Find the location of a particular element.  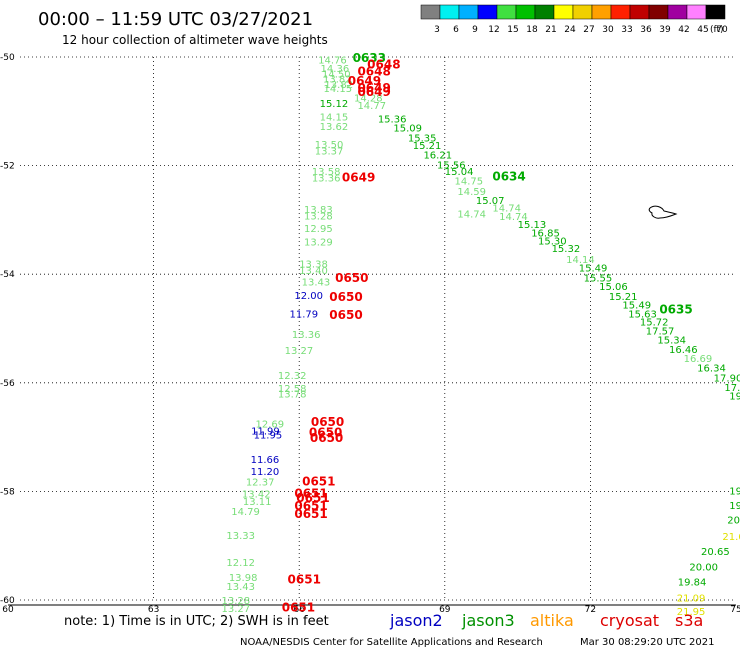

wave-height-label: 12.12 is located at coordinates (240, 563).